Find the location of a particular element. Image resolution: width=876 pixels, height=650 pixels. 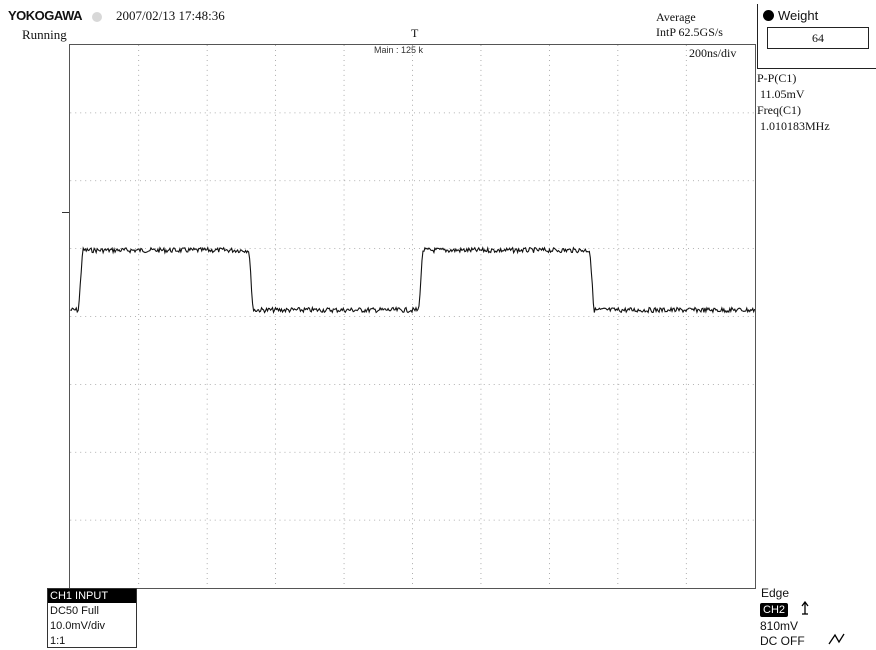

trigger-level: 810mV is located at coordinates (779, 626).